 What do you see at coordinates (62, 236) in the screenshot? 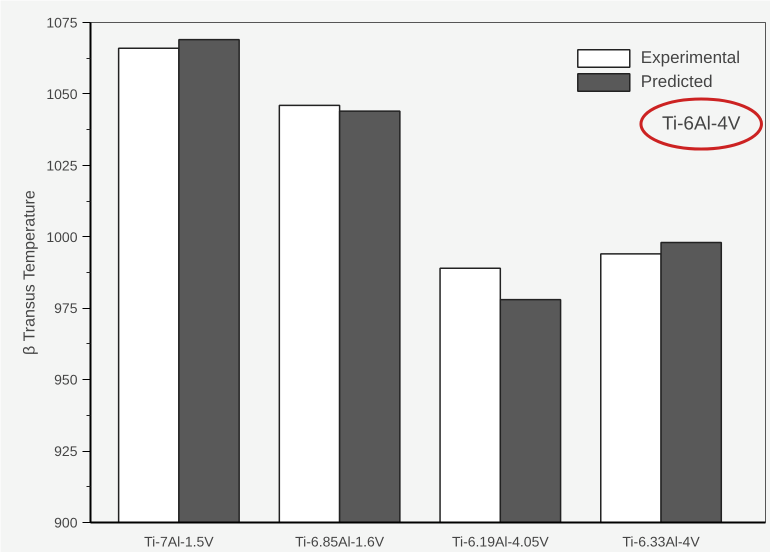
I see `y-tick-label: 1000` at bounding box center [62, 236].